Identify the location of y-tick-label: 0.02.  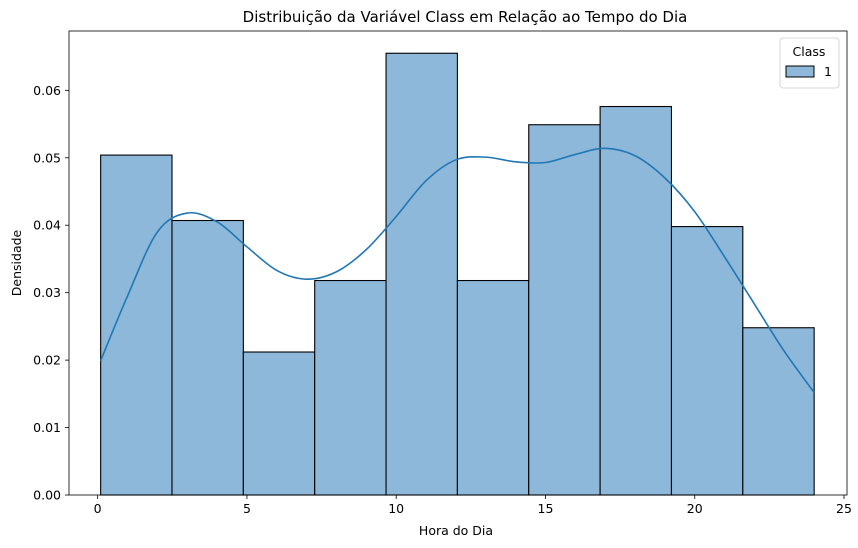
(47, 360).